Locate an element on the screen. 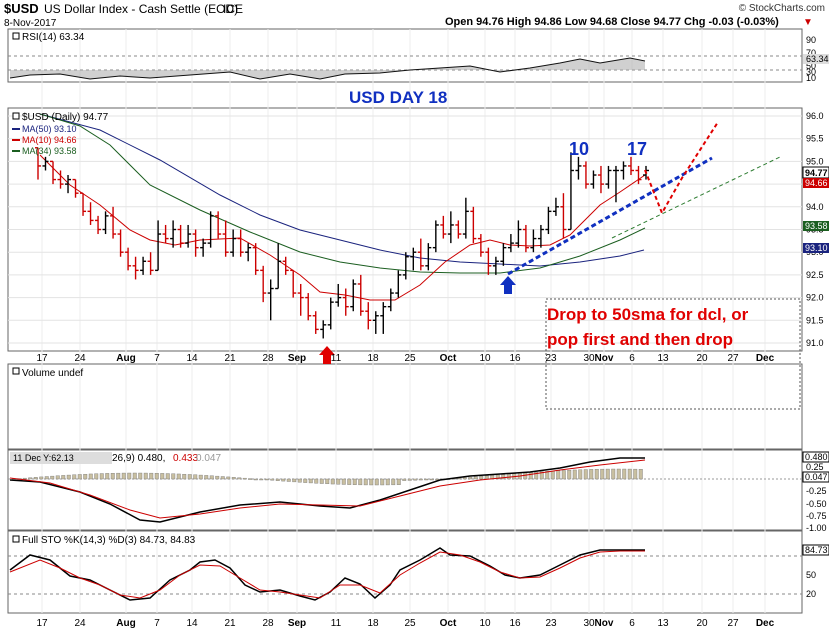  macd-label-right: 26,9) 0.480, is located at coordinates (138, 458).